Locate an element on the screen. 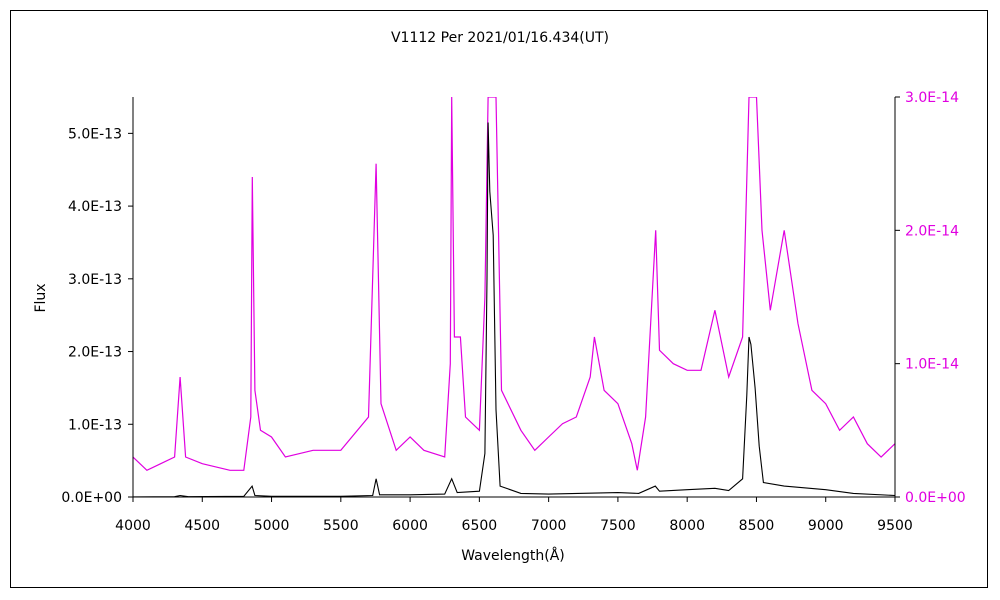 The width and height of the screenshot is (1000, 600). y-left-tick-label: 2.0E-13 is located at coordinates (95, 353).